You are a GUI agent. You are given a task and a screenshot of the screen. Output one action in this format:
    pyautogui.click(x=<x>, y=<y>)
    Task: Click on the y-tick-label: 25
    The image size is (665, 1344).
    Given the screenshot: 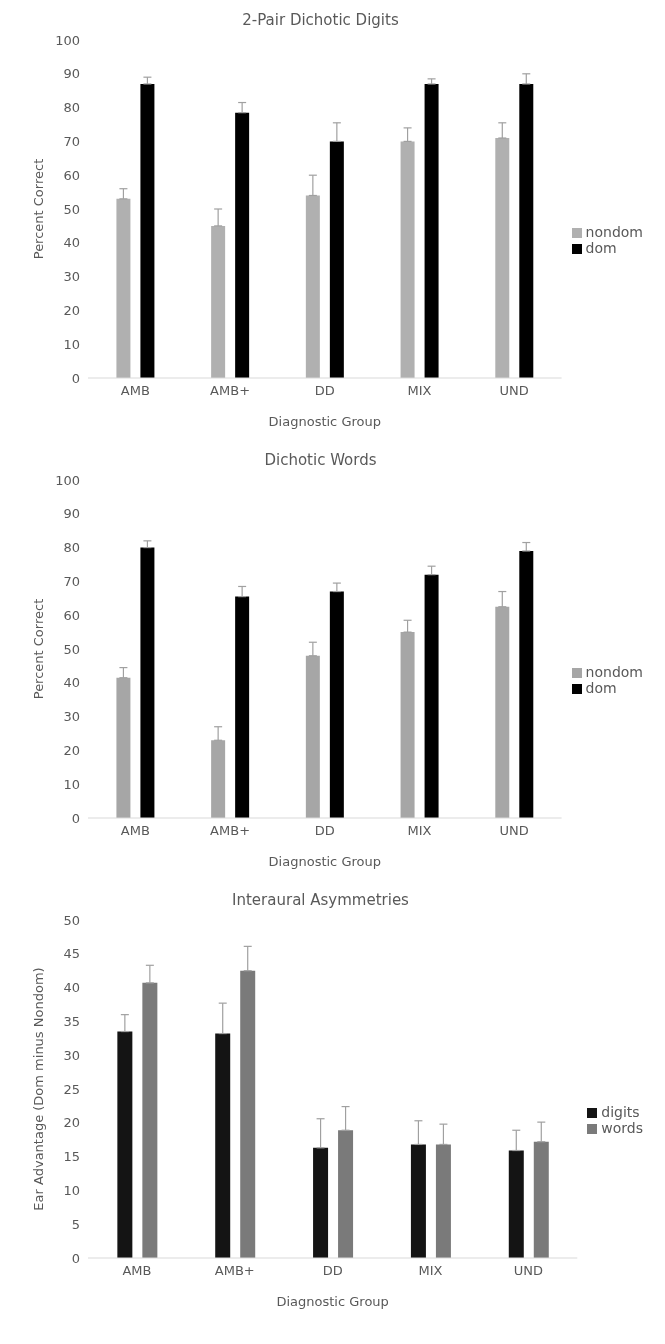 What is the action you would take?
    pyautogui.click(x=71, y=1089)
    